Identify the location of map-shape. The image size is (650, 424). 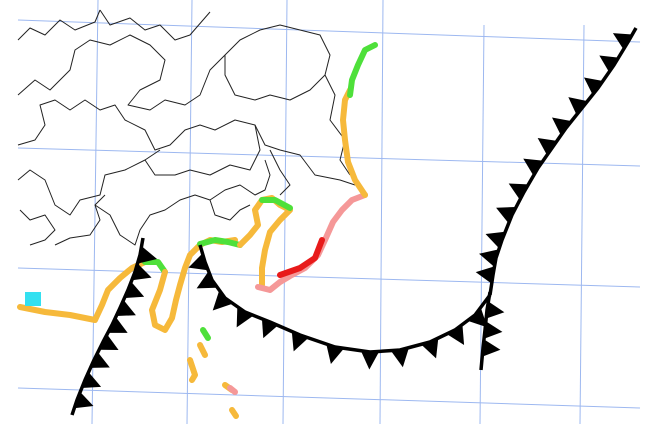
(33, 299).